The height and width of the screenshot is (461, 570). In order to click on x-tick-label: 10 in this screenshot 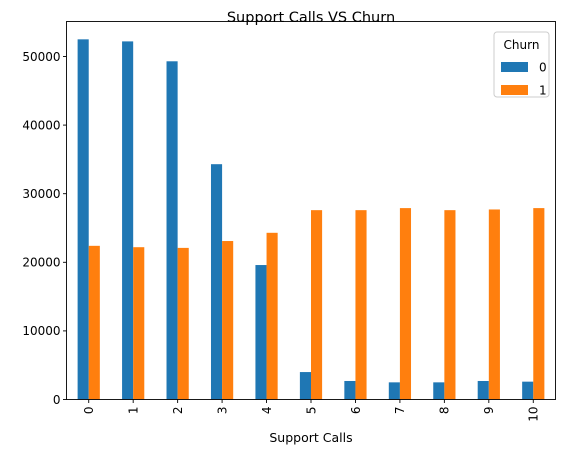, I will do `click(534, 414)`.